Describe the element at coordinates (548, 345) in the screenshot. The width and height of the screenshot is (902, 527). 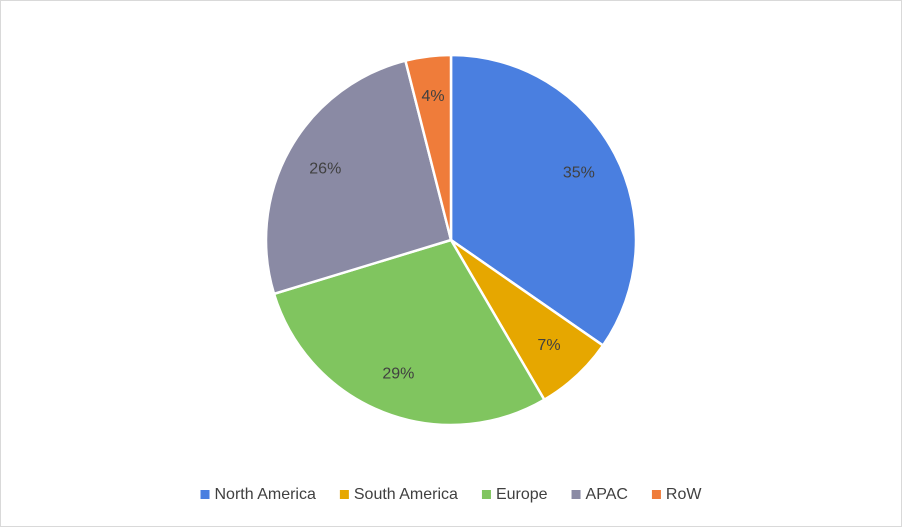
I see `data-label: 7%` at that location.